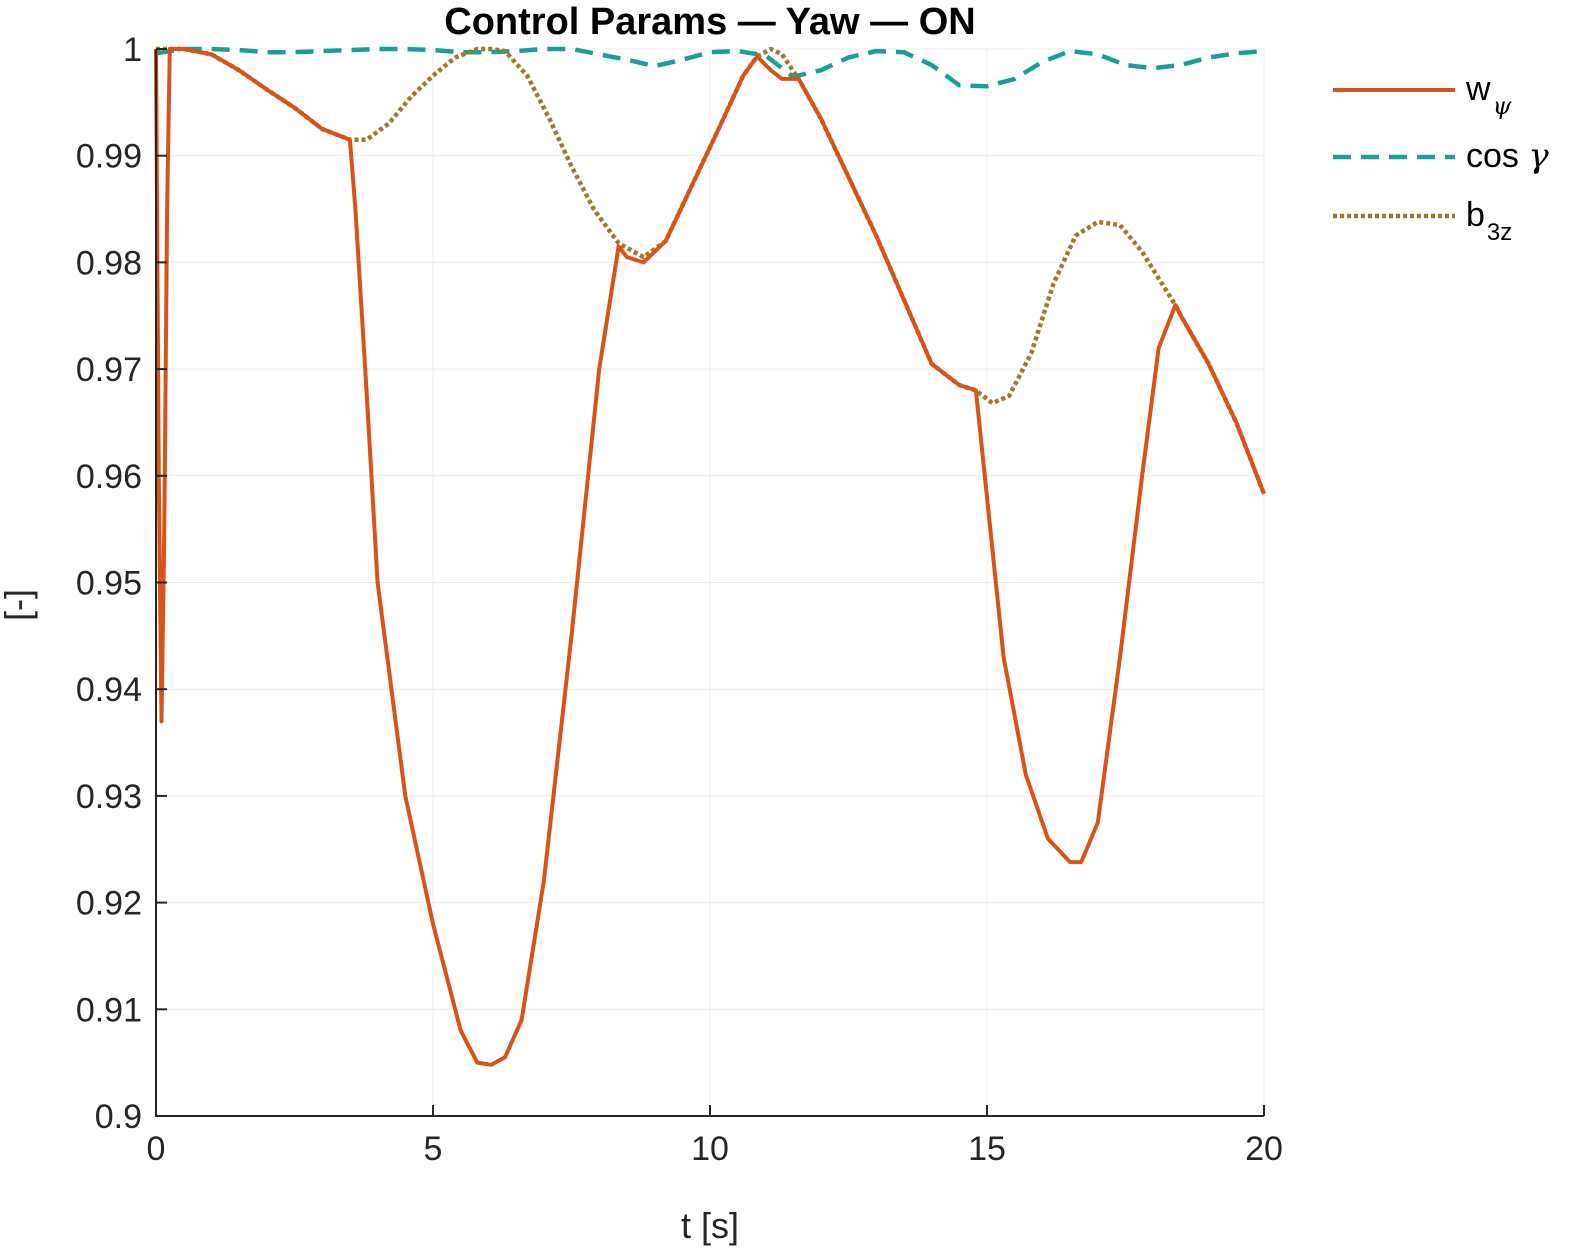  I want to click on legend: wψ cos γ b3z, so click(1441, 158).